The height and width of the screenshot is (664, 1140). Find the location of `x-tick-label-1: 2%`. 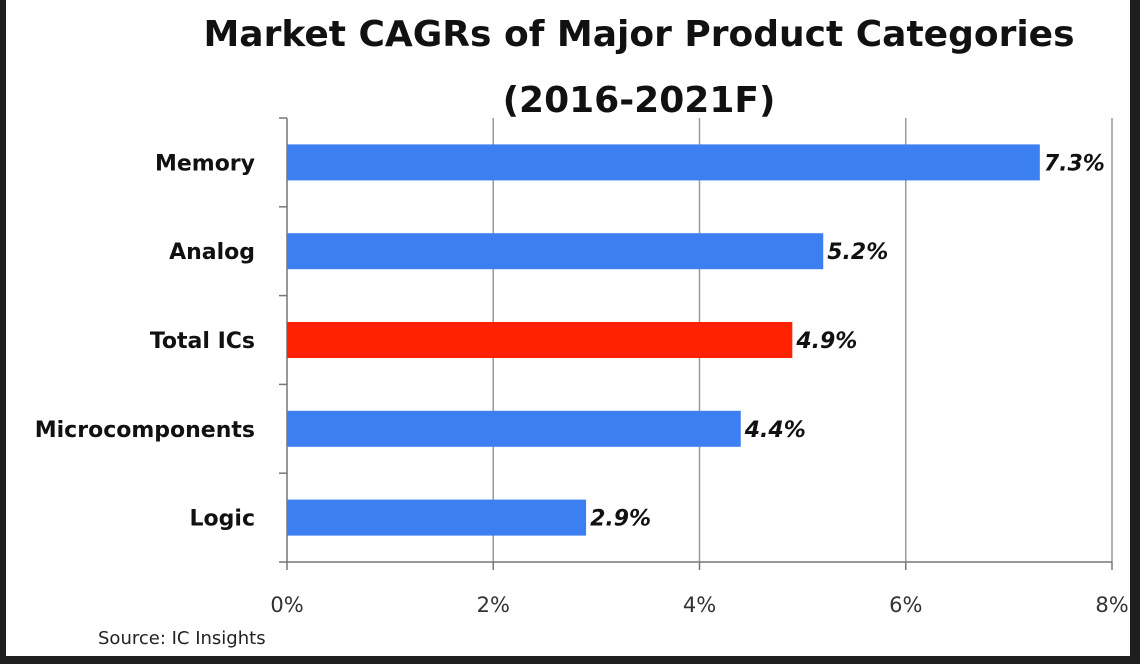

x-tick-label-1: 2% is located at coordinates (493, 605).